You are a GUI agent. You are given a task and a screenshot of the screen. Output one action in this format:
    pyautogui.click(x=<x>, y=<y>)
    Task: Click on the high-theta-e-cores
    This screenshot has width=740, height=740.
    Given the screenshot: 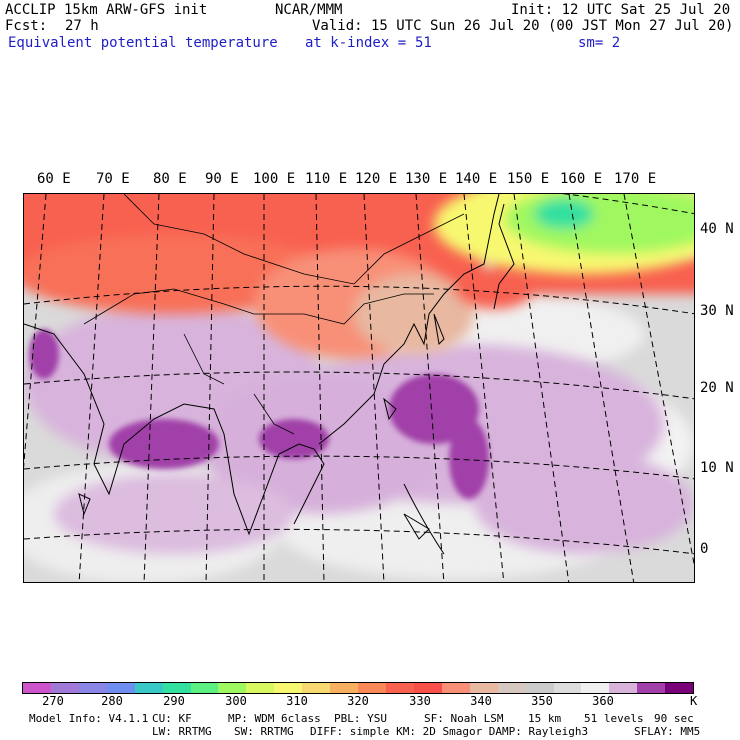 What is the action you would take?
    pyautogui.click(x=259, y=414)
    